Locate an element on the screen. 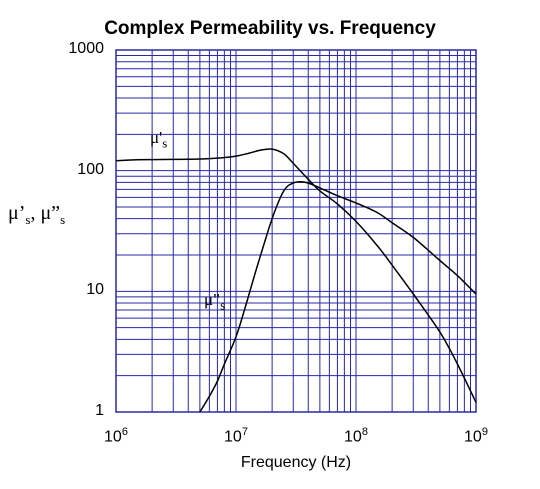 The image size is (540, 489). y-tick-label: 1 is located at coordinates (99, 410).